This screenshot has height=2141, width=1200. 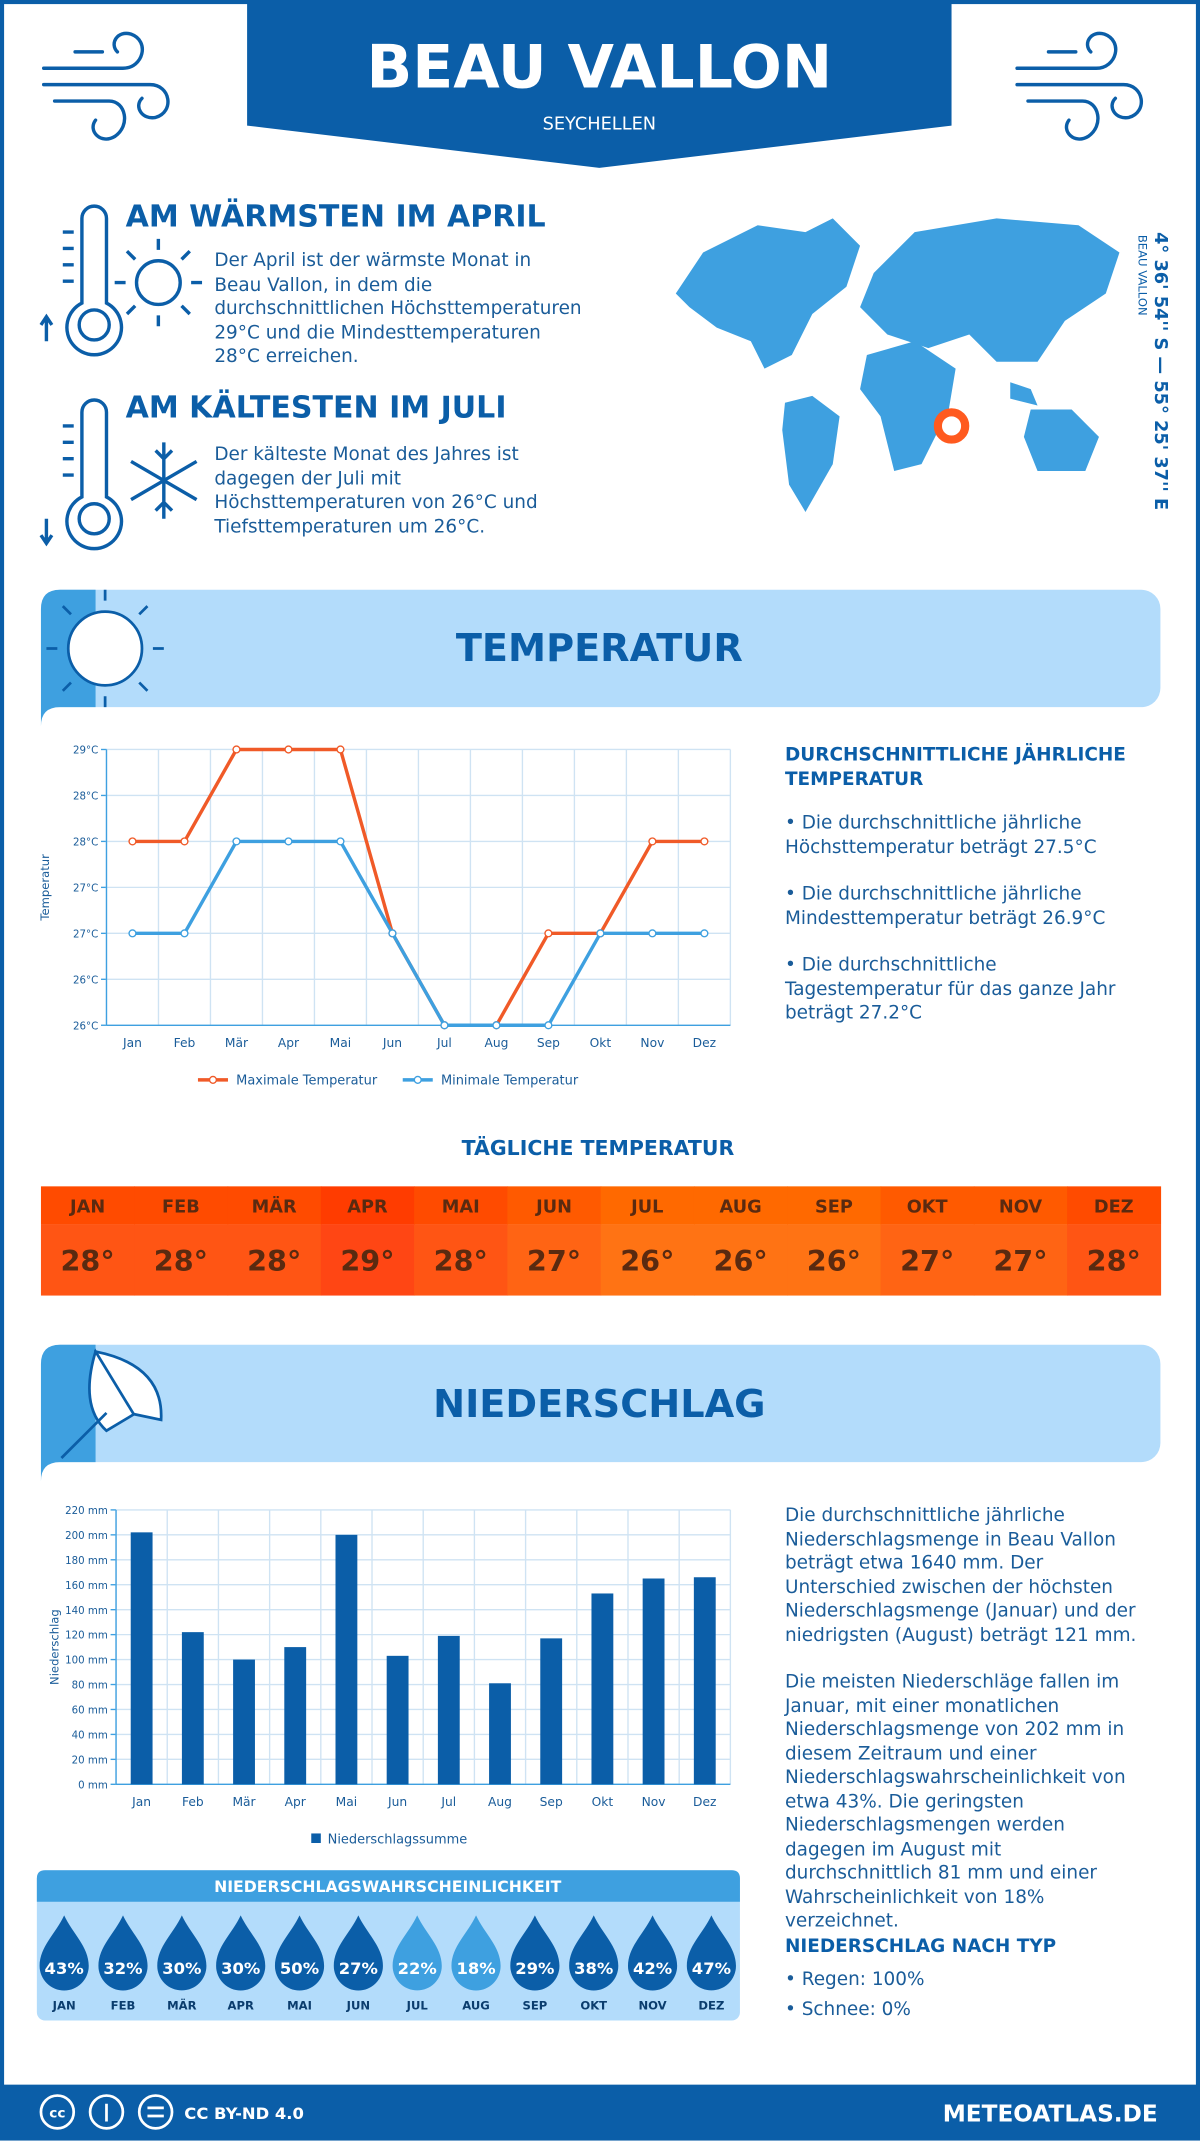 I want to click on license: CC BY-ND 4.0, so click(x=244, y=2113).